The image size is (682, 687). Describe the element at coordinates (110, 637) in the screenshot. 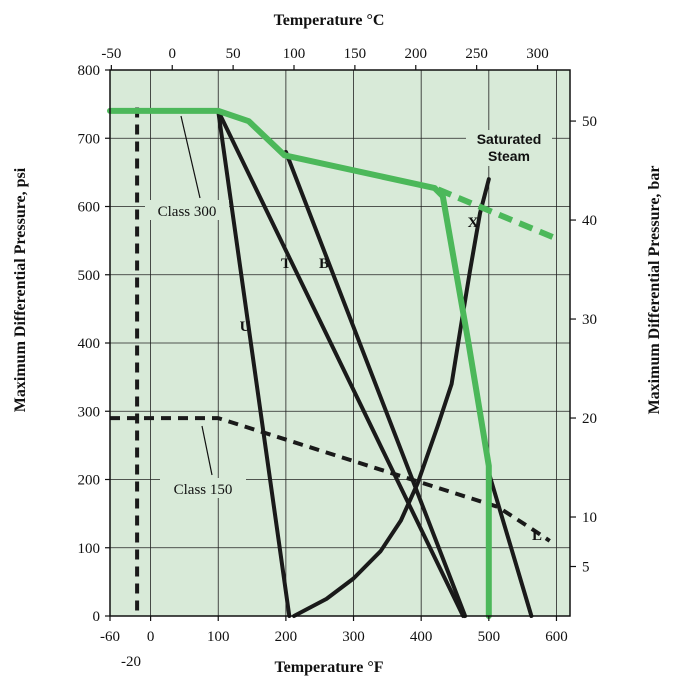

I see `bottom-axis-tick-label: -60` at that location.